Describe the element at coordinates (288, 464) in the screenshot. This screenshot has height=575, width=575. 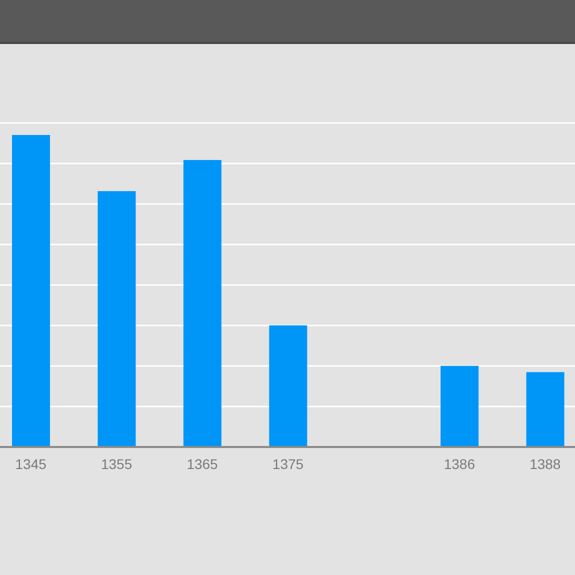
I see `x-tick-label: 1375` at that location.